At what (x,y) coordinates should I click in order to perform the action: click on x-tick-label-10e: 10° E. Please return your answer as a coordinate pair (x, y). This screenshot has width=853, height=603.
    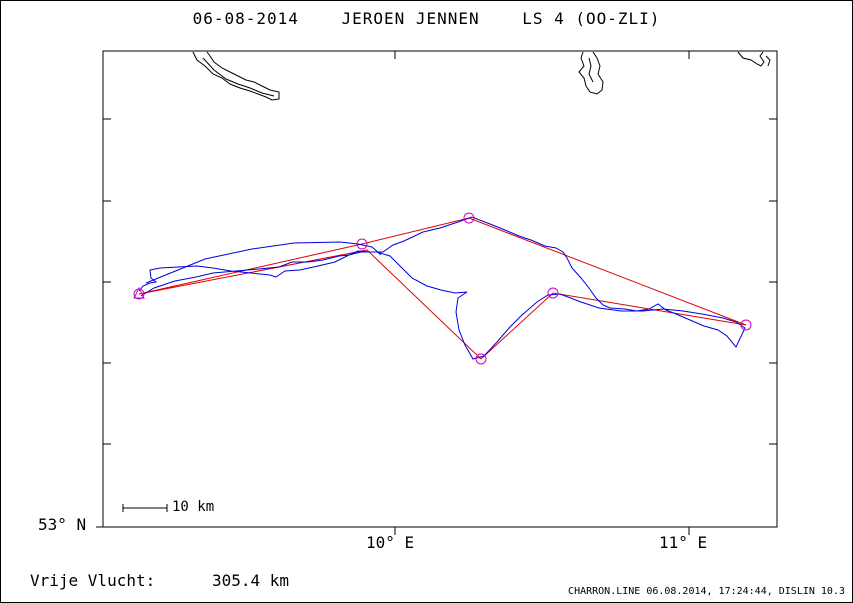
    Looking at the image, I should click on (390, 542).